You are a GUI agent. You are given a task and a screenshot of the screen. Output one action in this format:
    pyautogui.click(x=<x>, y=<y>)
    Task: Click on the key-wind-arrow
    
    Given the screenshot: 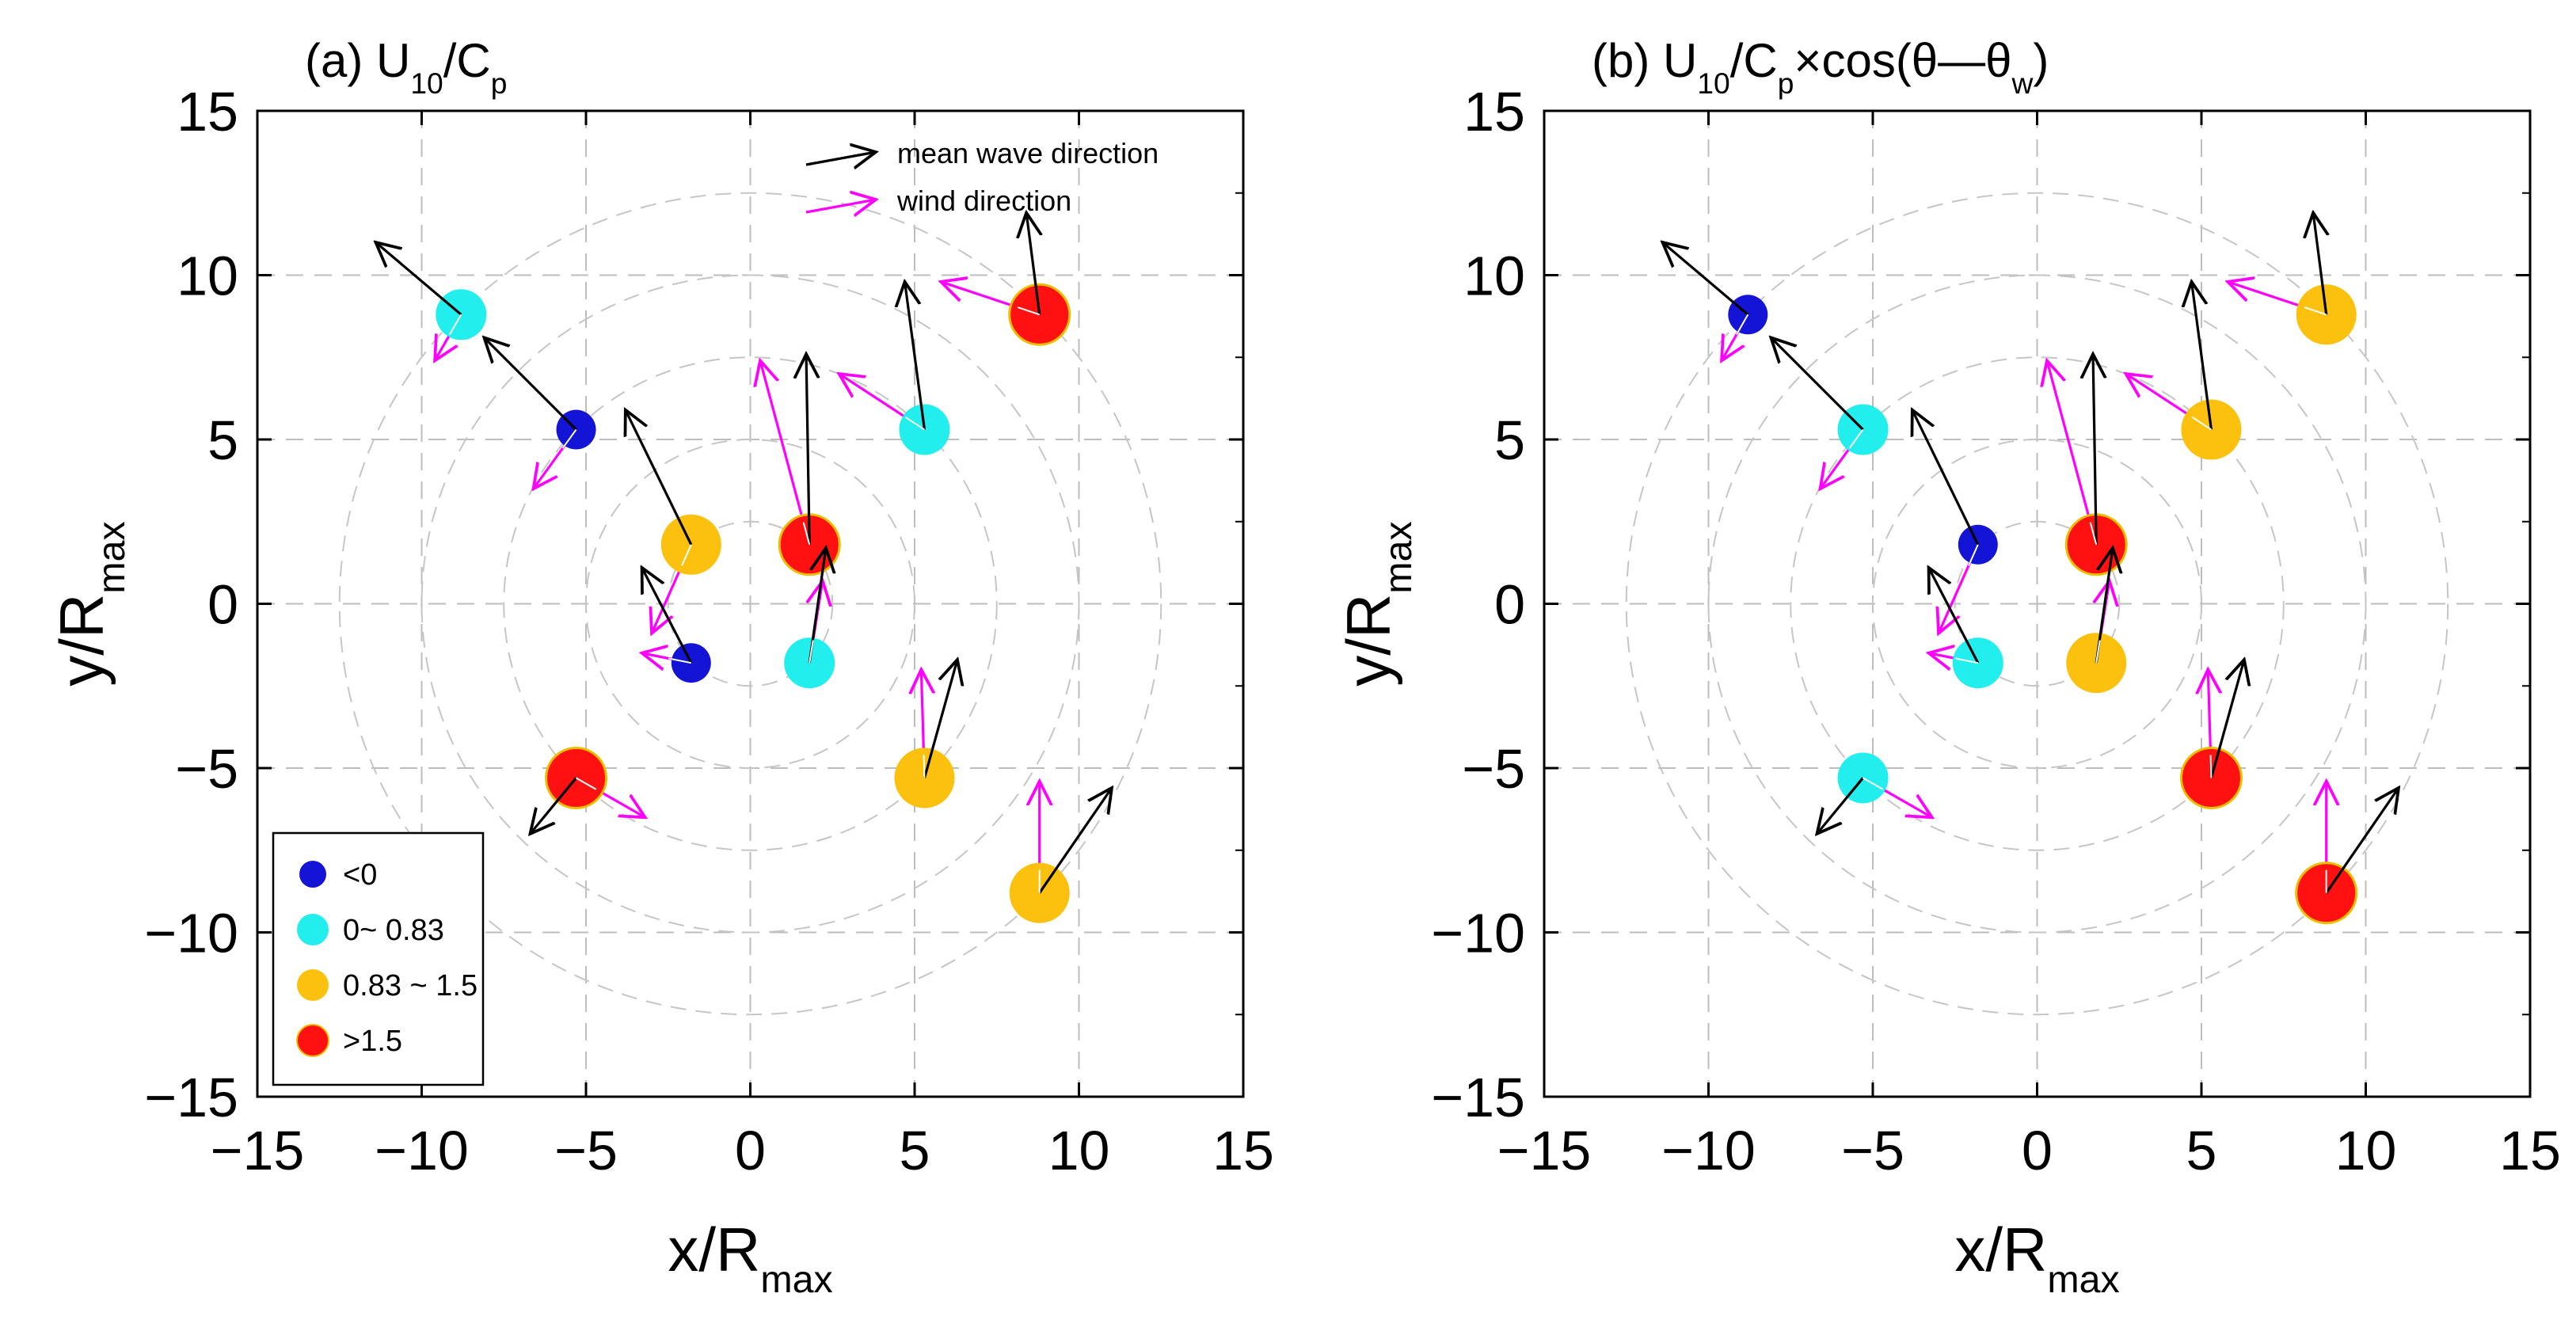 What is the action you would take?
    pyautogui.click(x=840, y=206)
    